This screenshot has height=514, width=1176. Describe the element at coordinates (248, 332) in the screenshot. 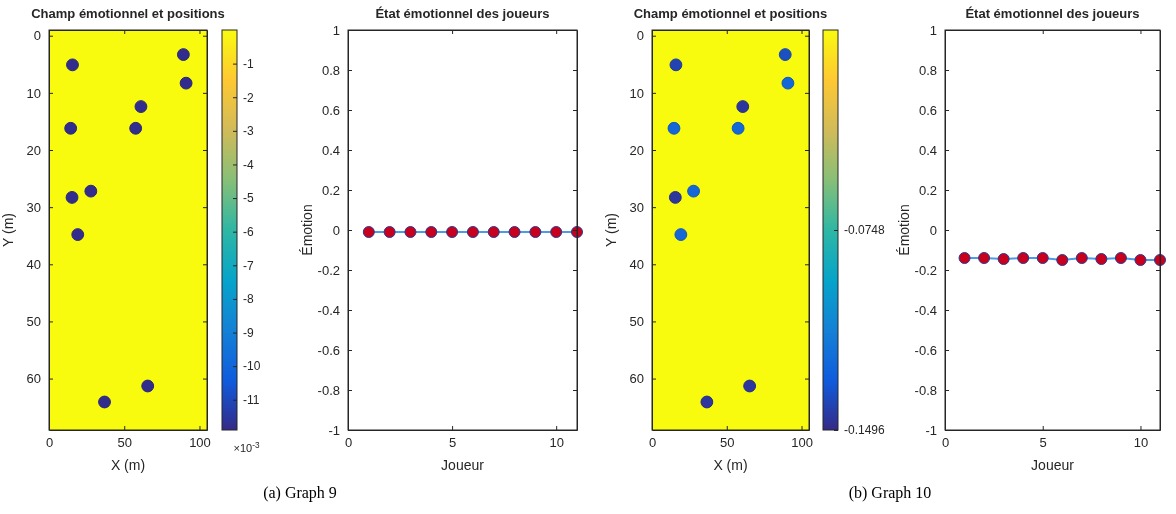

I see `color-bar-label: -9` at that location.